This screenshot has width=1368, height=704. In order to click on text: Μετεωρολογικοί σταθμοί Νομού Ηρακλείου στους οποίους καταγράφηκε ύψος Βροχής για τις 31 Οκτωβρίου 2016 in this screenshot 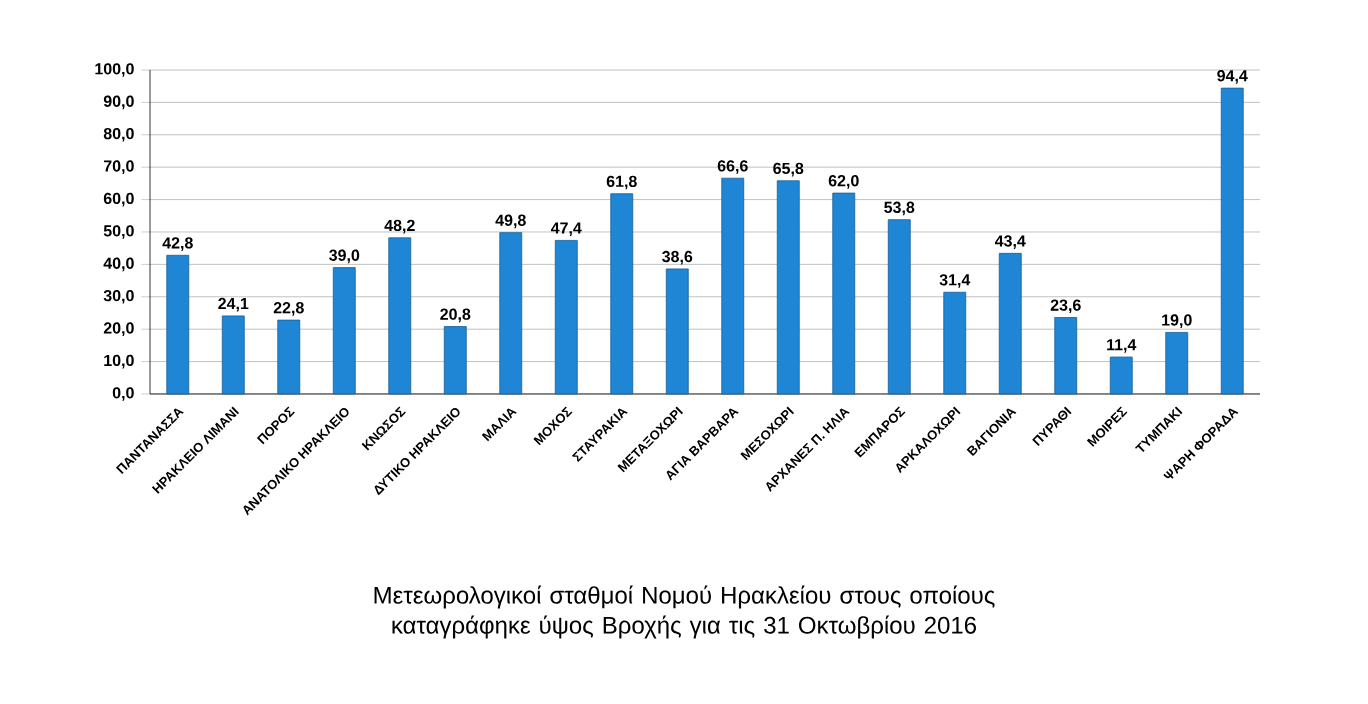, I will do `click(684, 612)`.